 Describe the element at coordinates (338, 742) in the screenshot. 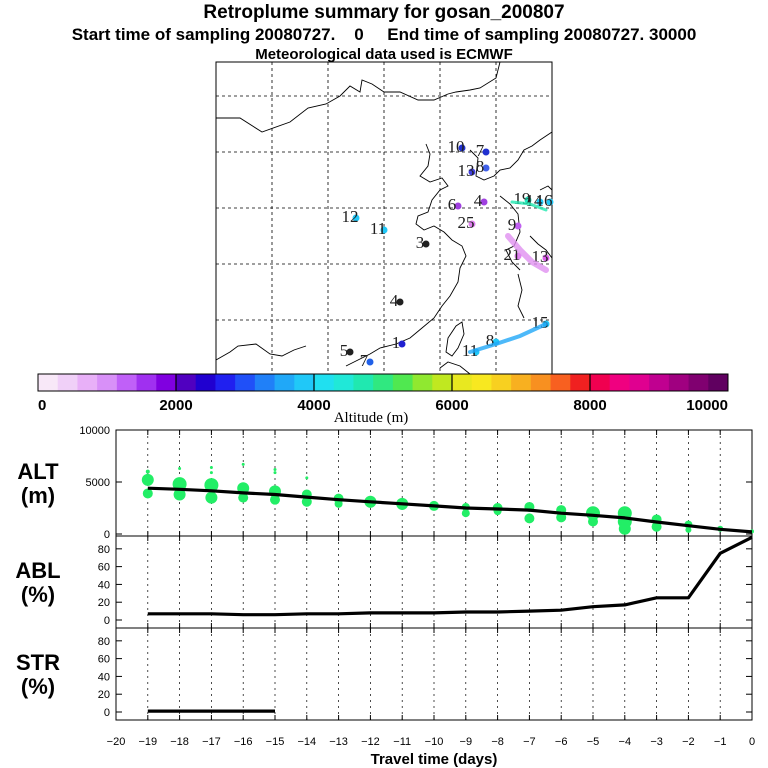

I see `x-tick-label: −13` at that location.